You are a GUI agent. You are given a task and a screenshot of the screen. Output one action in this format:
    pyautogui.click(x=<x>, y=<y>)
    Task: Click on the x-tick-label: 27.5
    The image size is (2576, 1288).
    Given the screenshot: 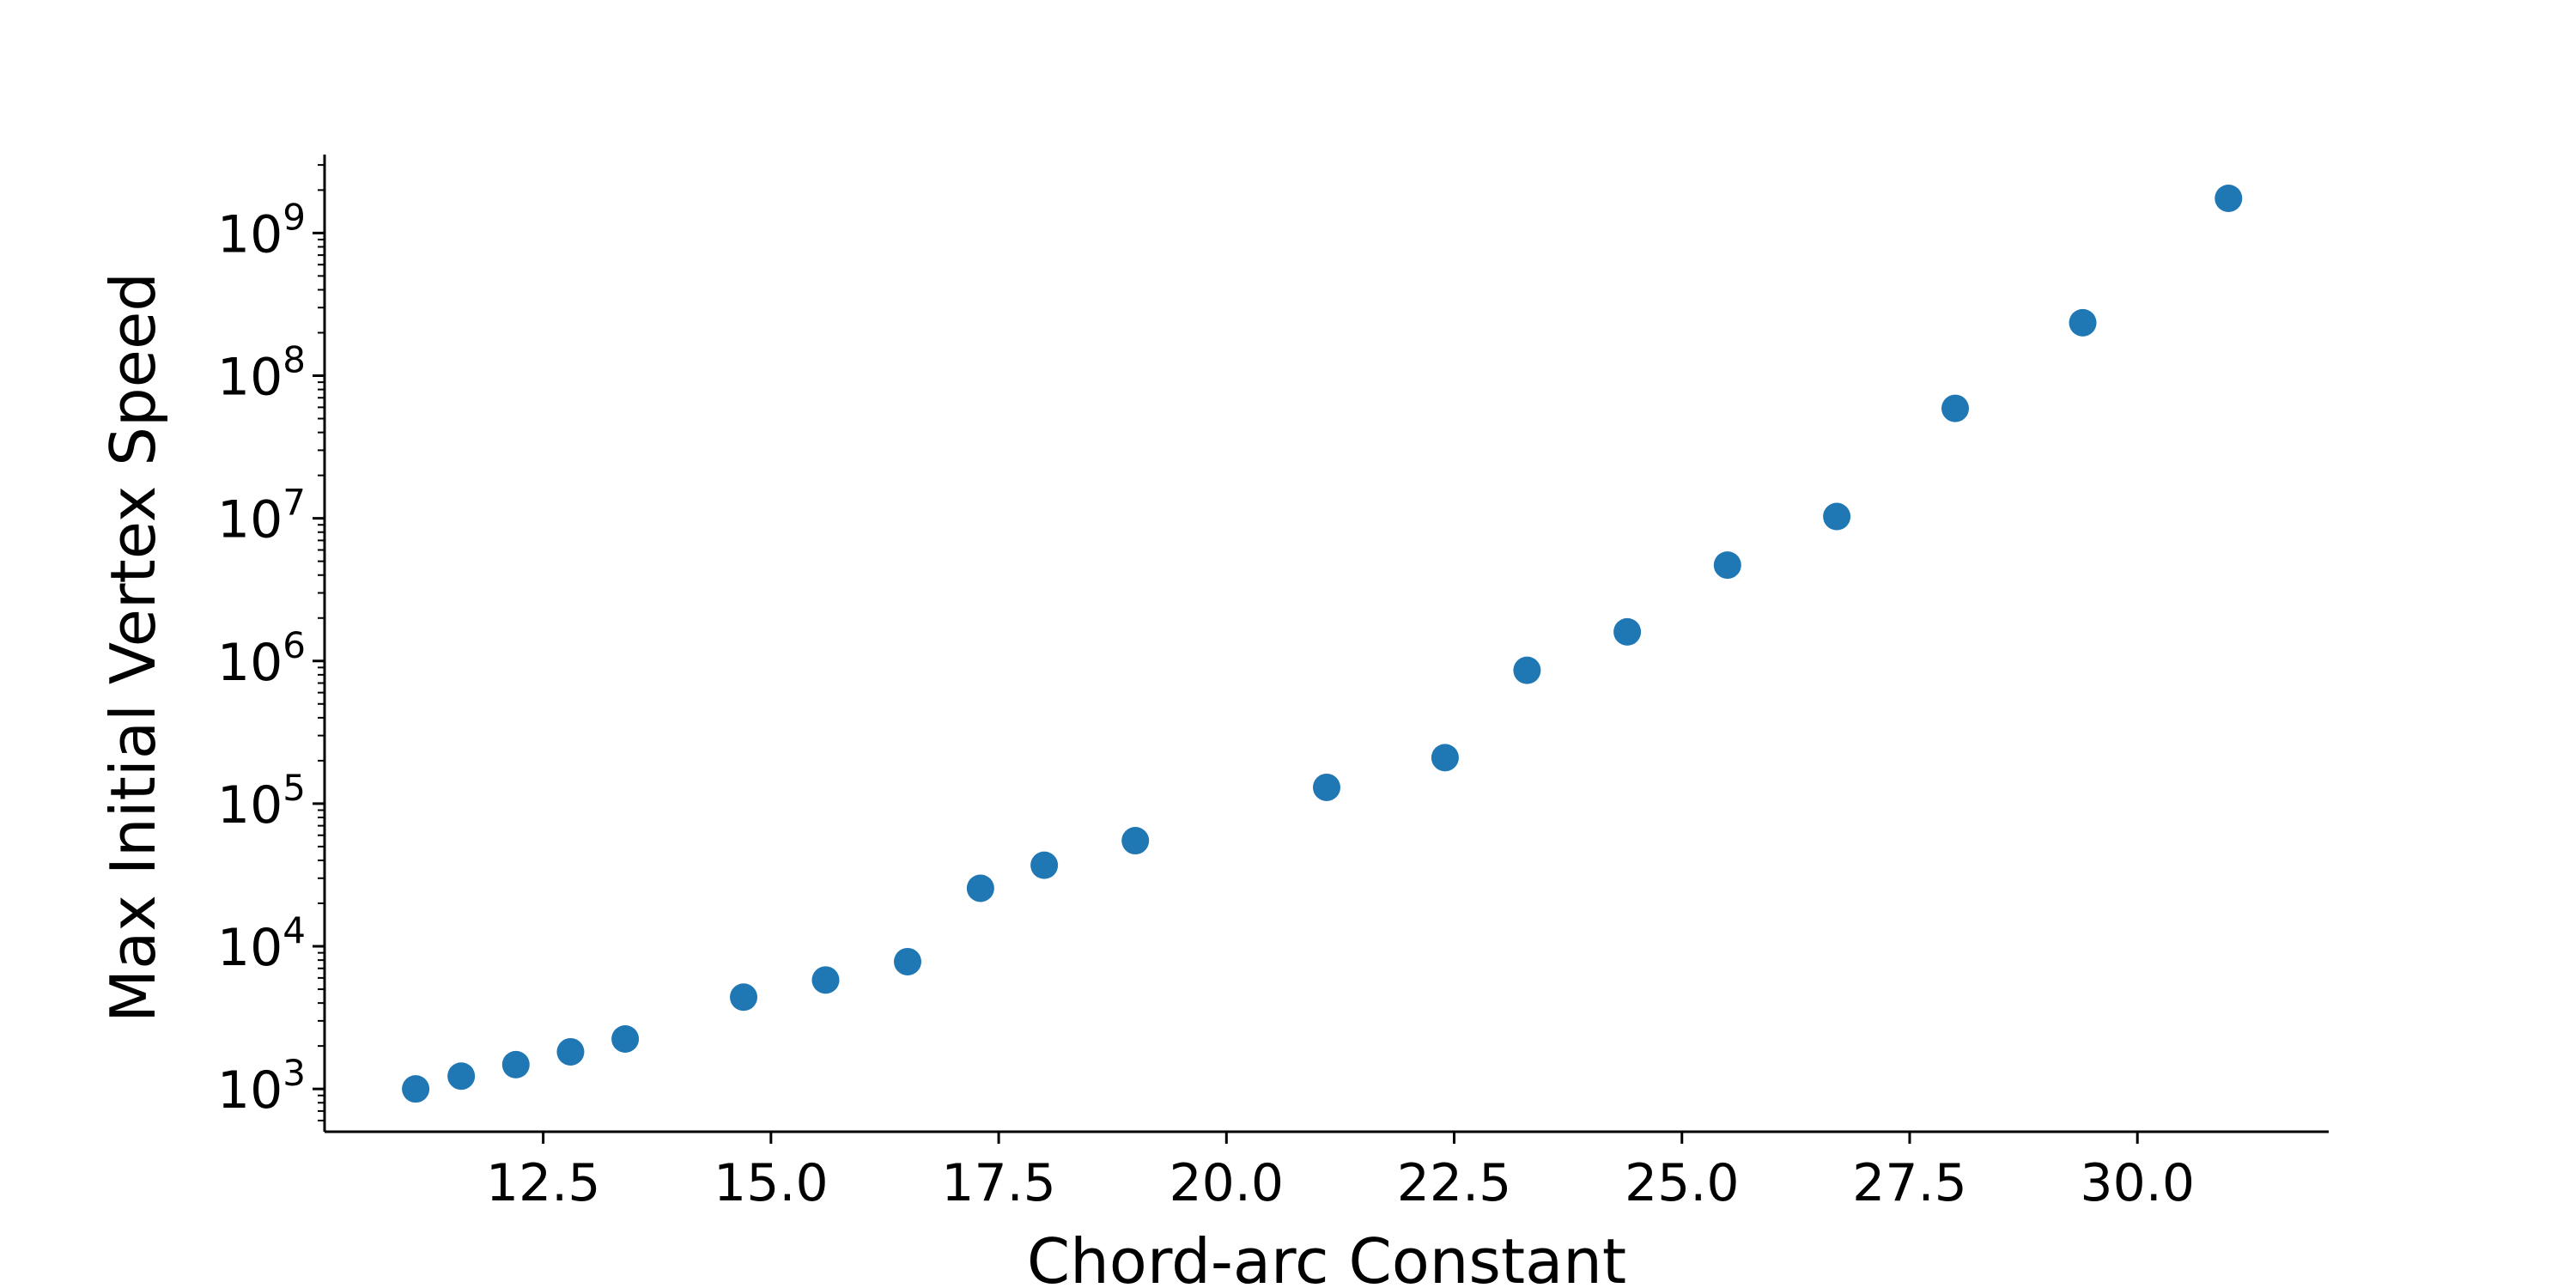 What is the action you would take?
    pyautogui.click(x=1909, y=1183)
    